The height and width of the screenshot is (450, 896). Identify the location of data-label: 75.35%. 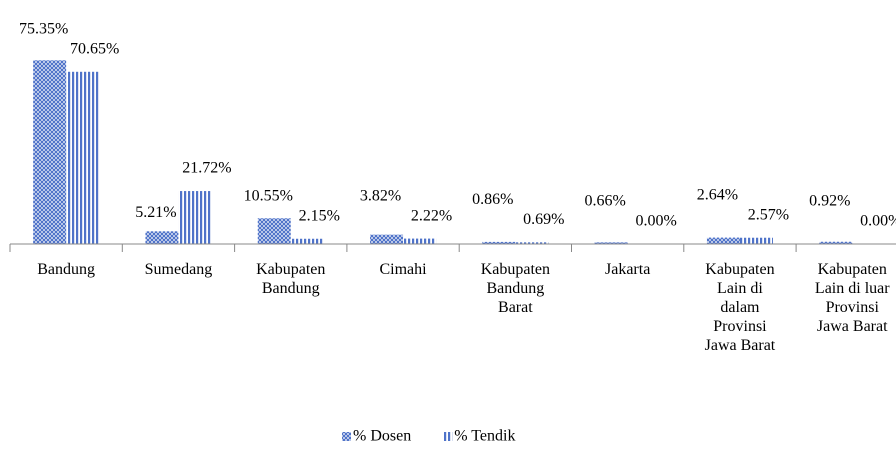
(43, 28).